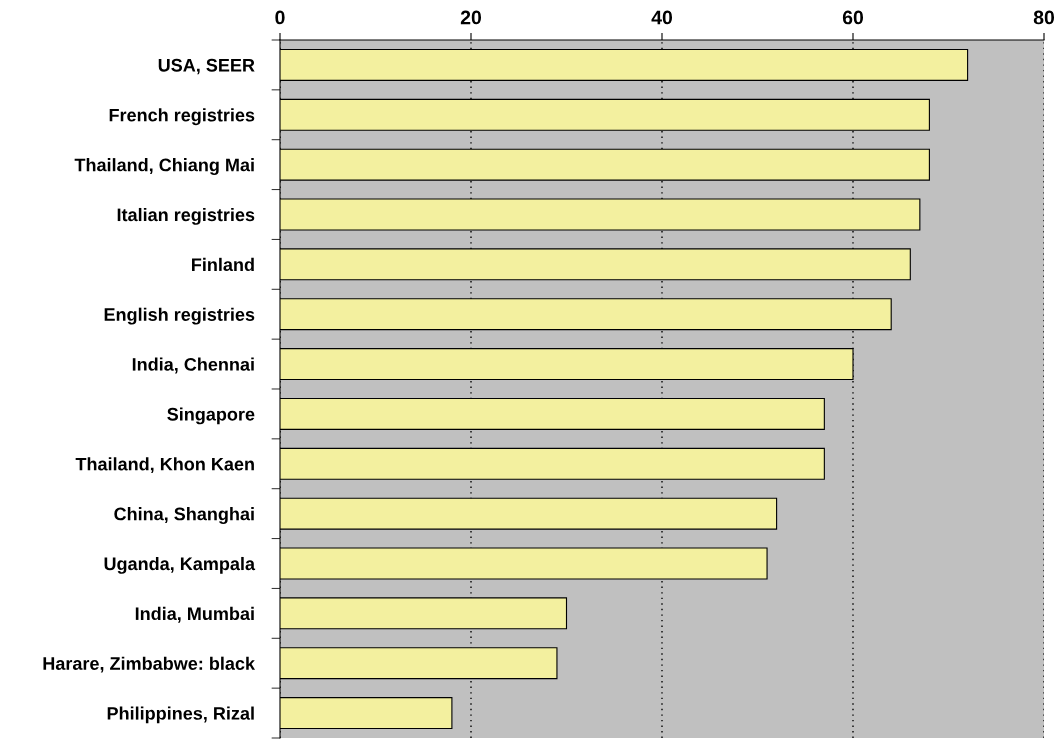 This screenshot has height=746, width=1058. Describe the element at coordinates (206, 66) in the screenshot. I see `y-tick-label: USA, SEER` at that location.